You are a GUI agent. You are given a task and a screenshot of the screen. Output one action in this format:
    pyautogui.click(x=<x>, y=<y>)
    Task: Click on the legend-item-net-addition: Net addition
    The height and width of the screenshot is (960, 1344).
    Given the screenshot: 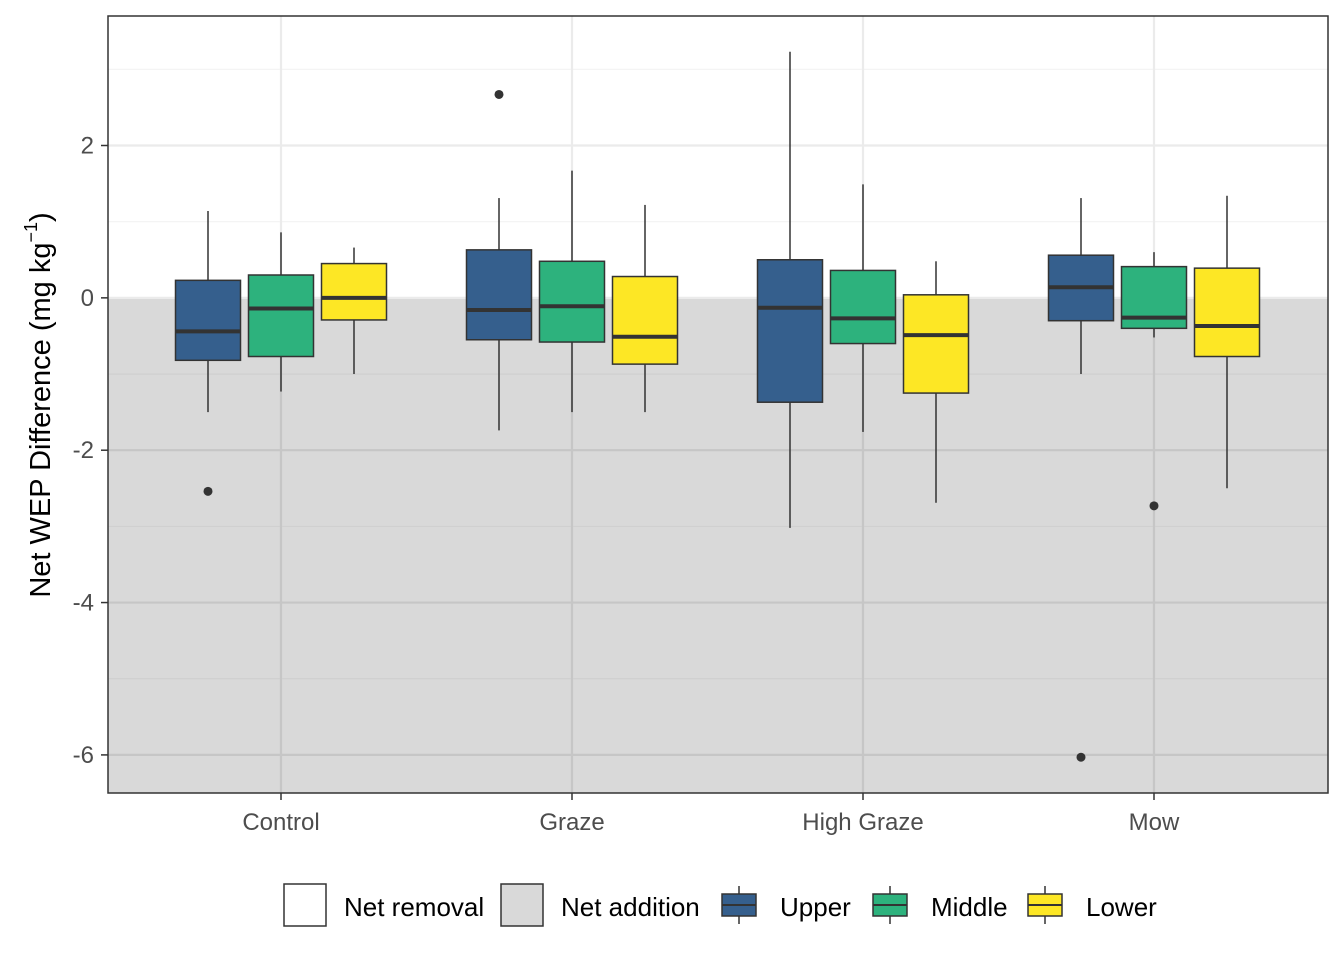 What is the action you would take?
    pyautogui.click(x=600, y=905)
    